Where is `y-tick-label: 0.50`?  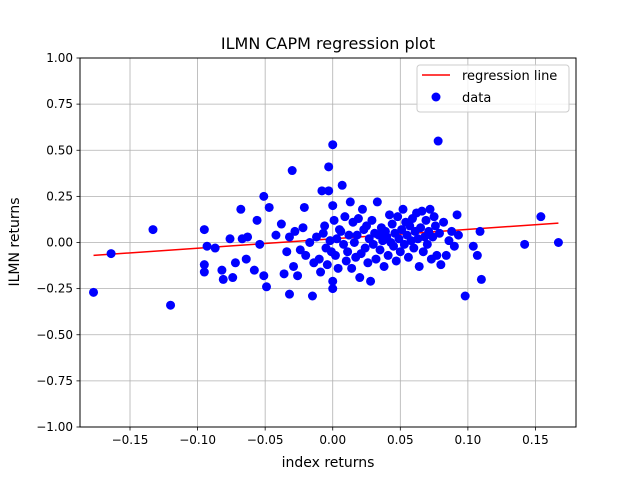
y-tick-label: 0.50 is located at coordinates (59, 150).